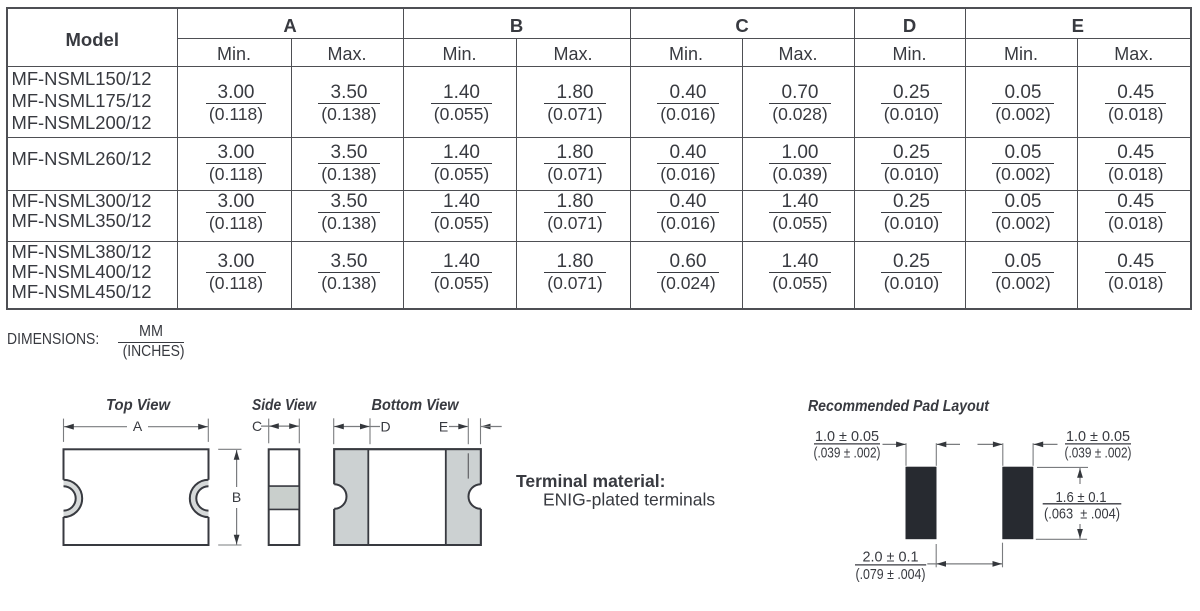 This screenshot has height=611, width=1200. Describe the element at coordinates (443, 427) in the screenshot. I see `svg-text: E` at that location.